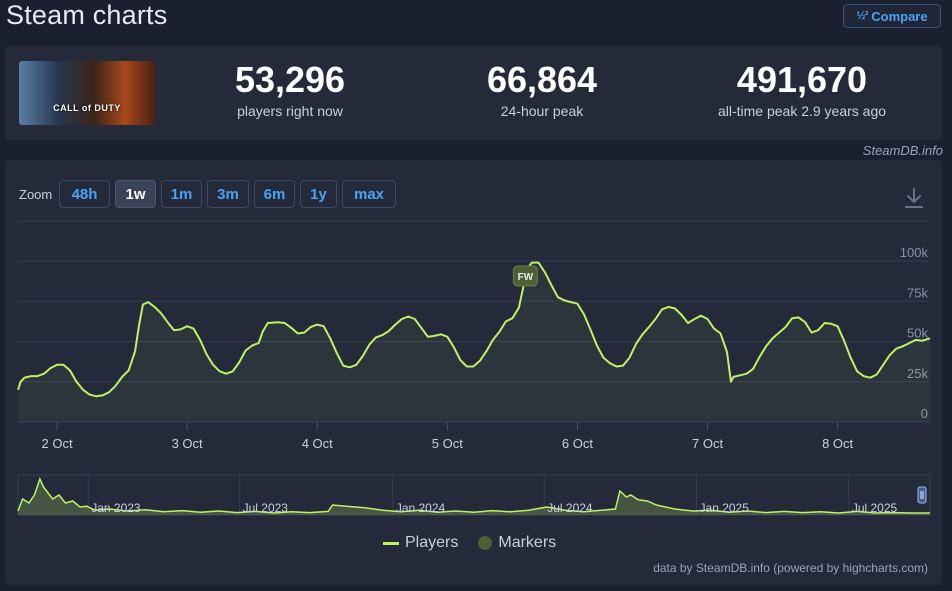 The width and height of the screenshot is (952, 591). What do you see at coordinates (707, 443) in the screenshot?
I see `x-tick-label: 7 Oct` at bounding box center [707, 443].